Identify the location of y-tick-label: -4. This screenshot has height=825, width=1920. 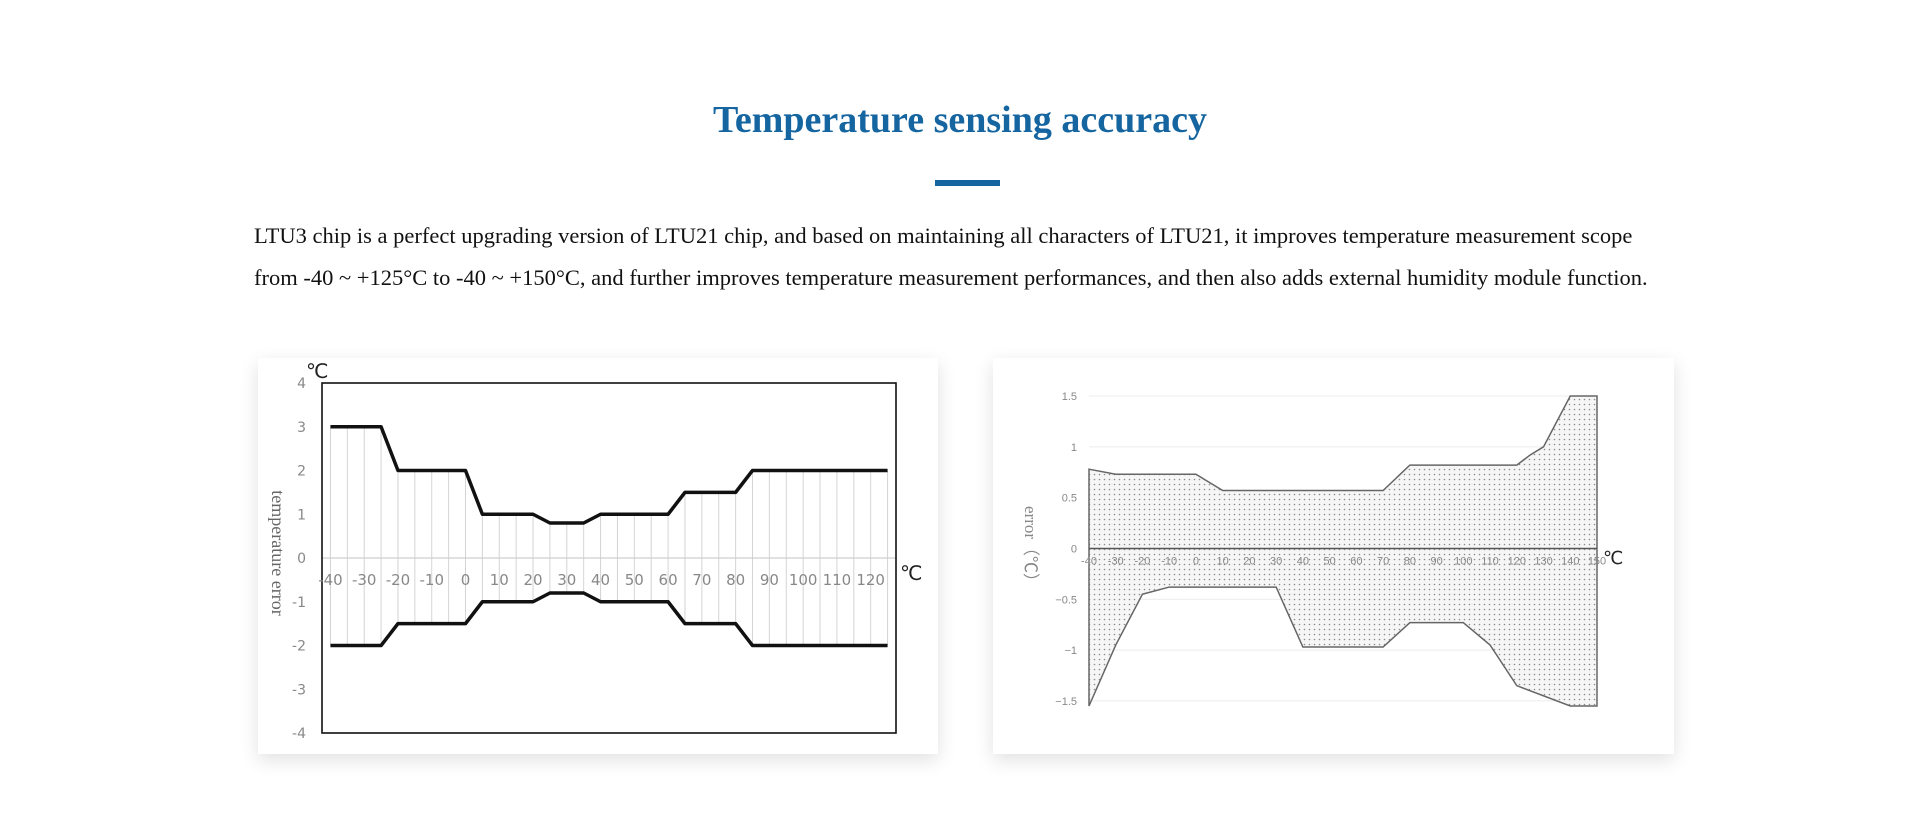
(299, 734).